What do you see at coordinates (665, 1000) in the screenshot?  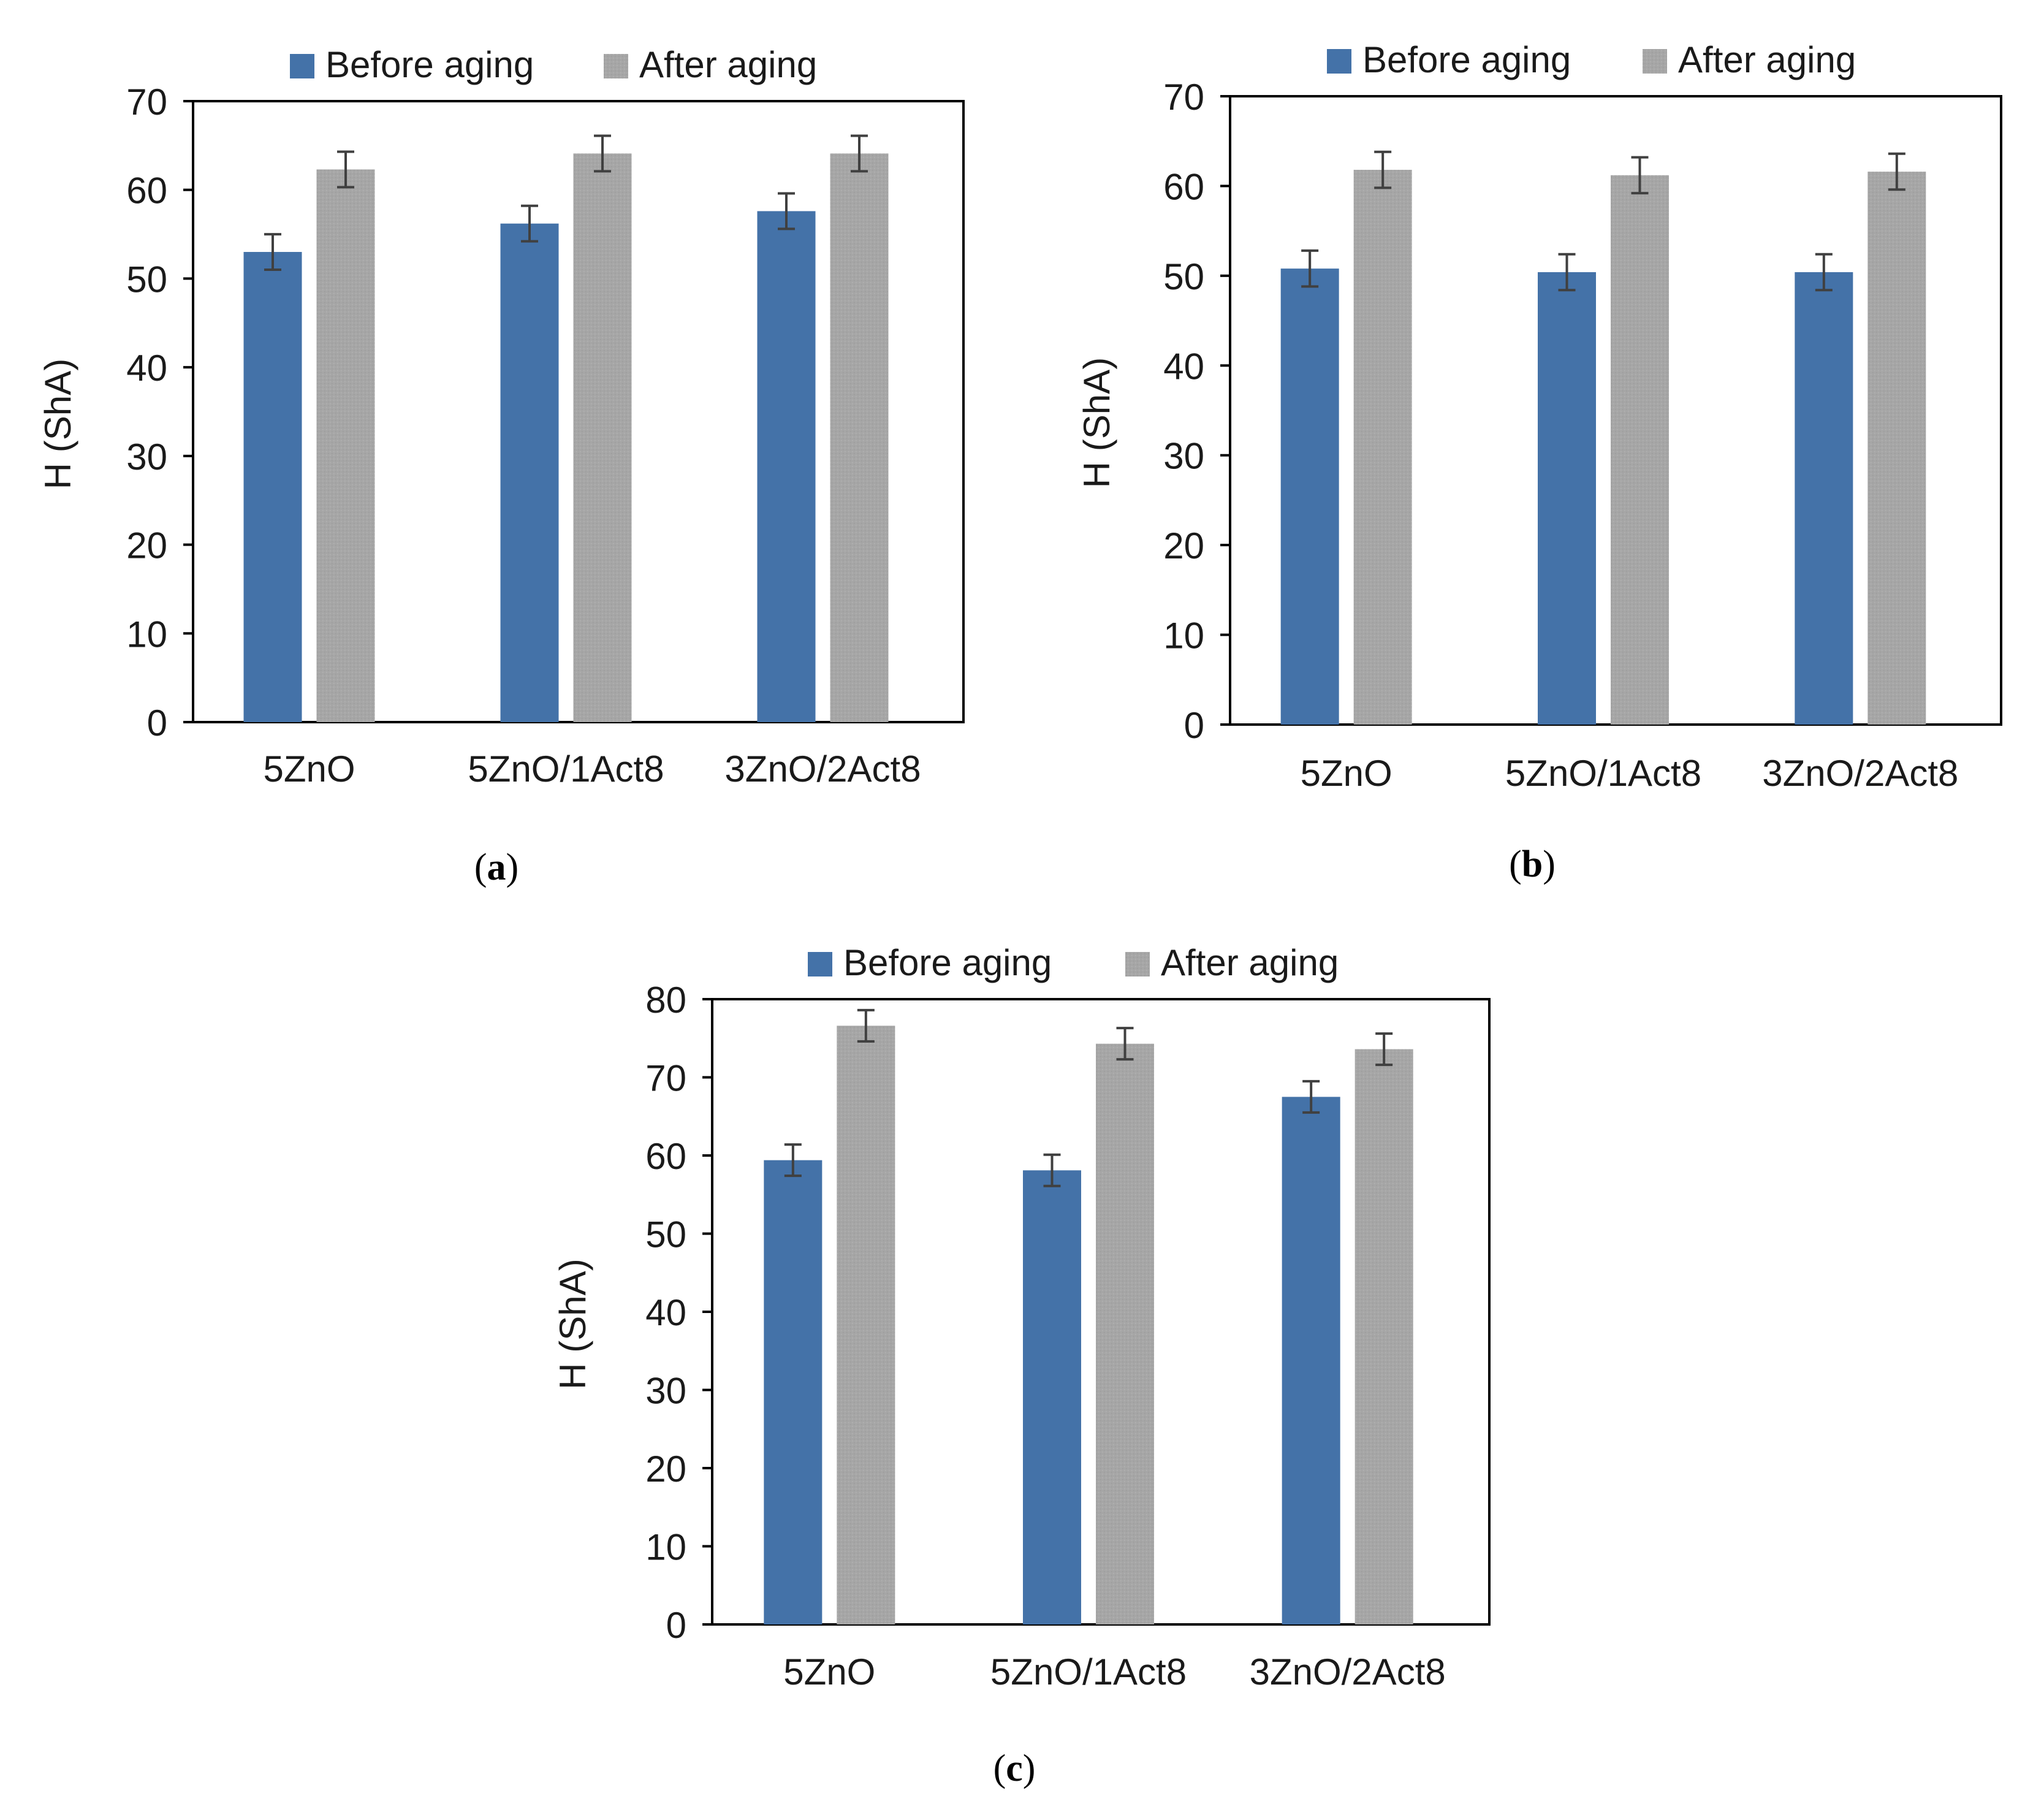 I see `y-tick-label: 80` at bounding box center [665, 1000].